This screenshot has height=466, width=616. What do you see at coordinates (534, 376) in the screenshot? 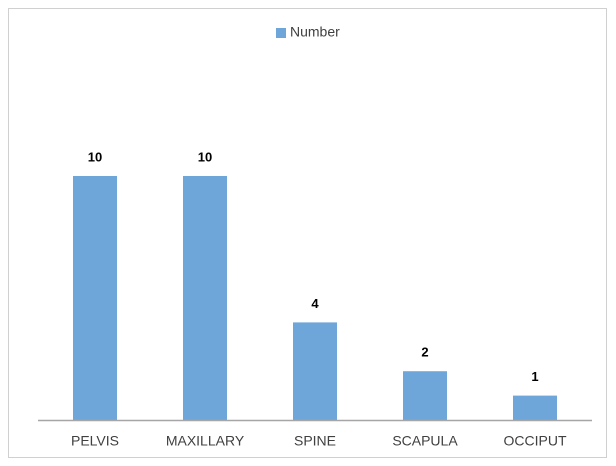
I see `data-label: 1` at bounding box center [534, 376].